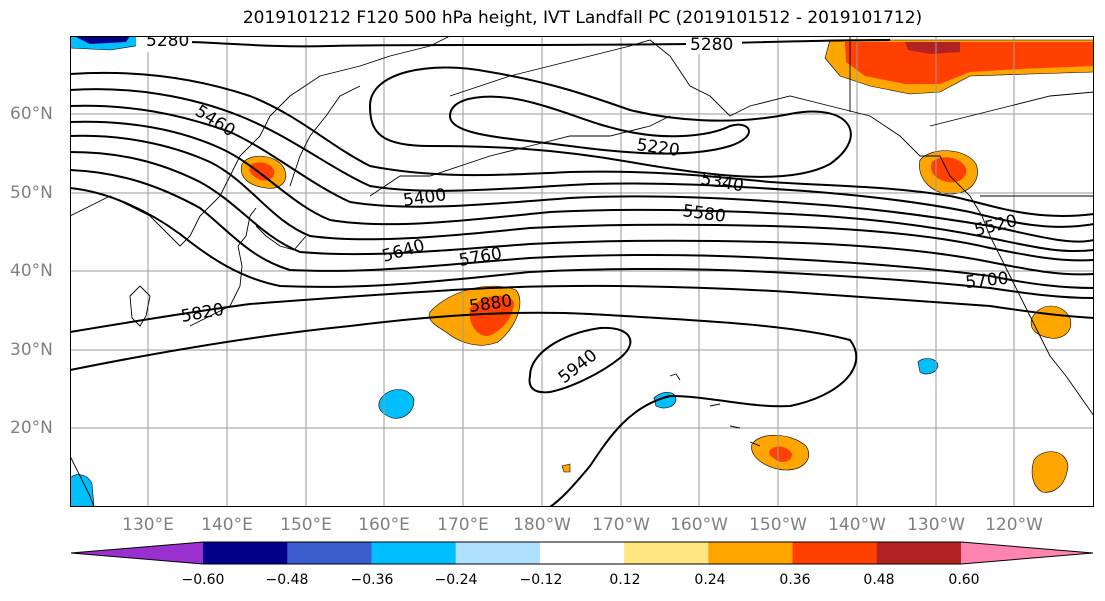 The image size is (1105, 601). I want to click on contour-5220-inner, so click(599, 125).